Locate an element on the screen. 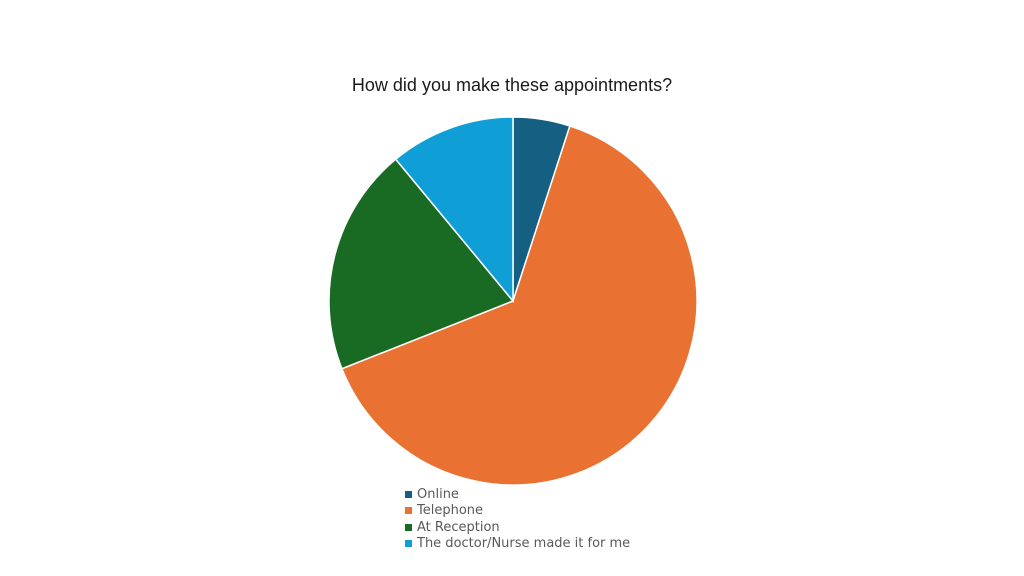  legend-label-telephone: Telephone is located at coordinates (450, 511).